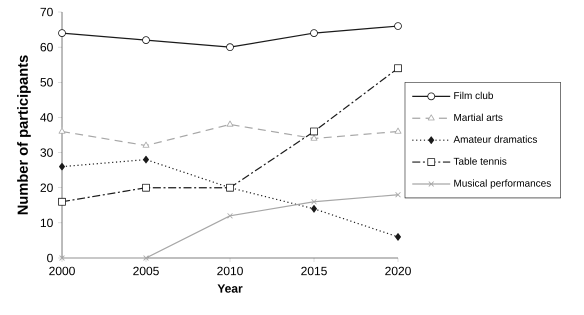  What do you see at coordinates (398, 271) in the screenshot?
I see `x-tick-label: 2020` at bounding box center [398, 271].